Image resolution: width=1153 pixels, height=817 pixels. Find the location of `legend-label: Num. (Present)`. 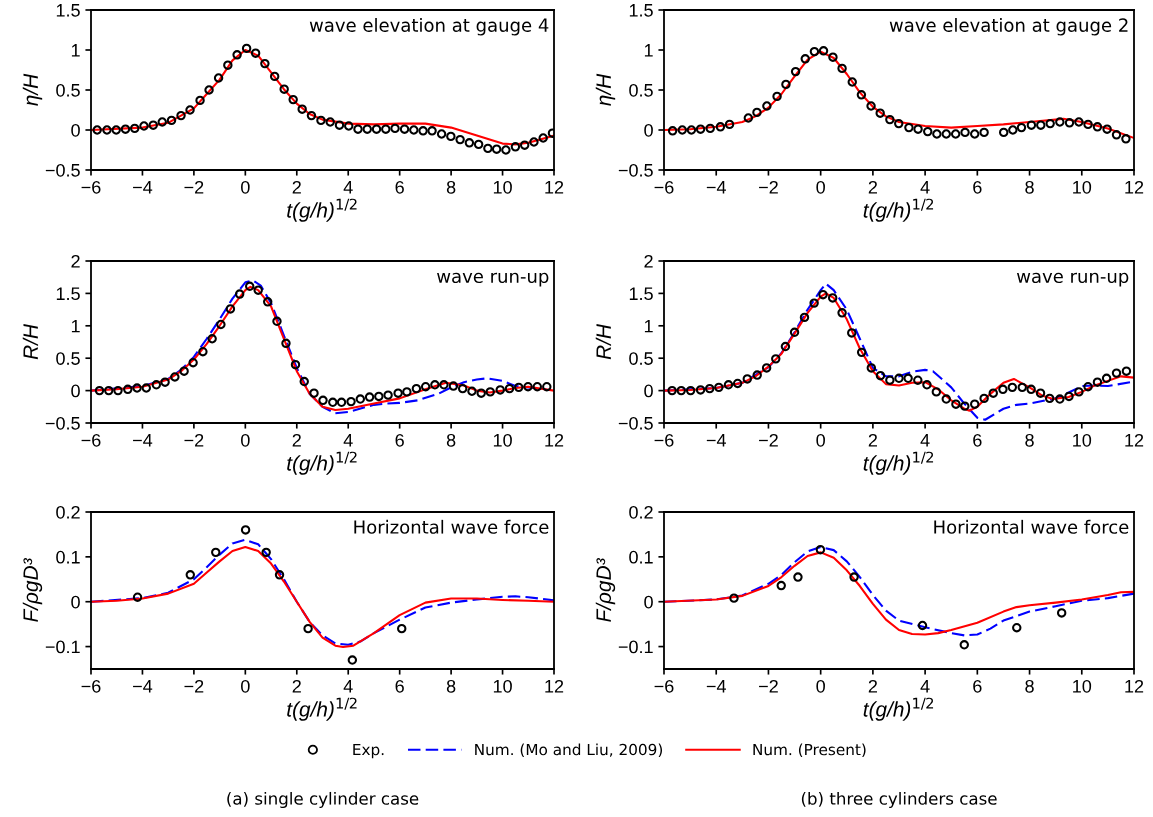

legend-label: Num. (Present) is located at coordinates (809, 750).